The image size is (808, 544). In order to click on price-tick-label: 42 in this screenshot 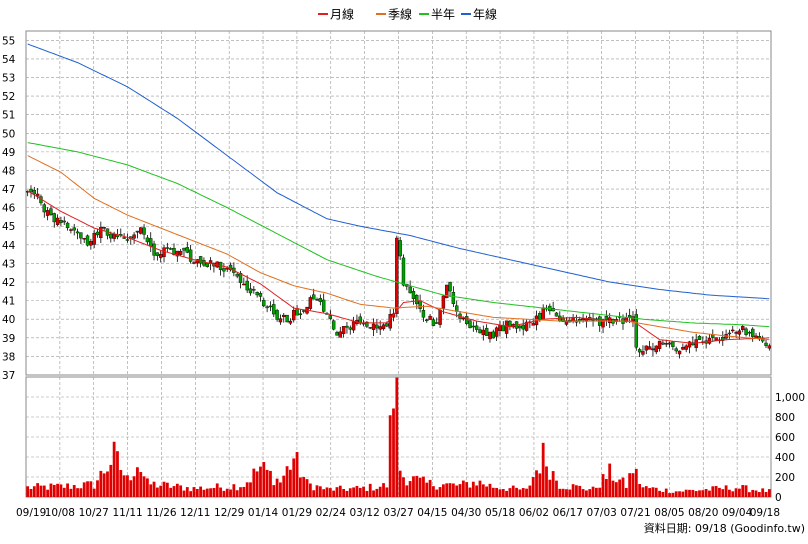, I will do `click(8, 283)`.